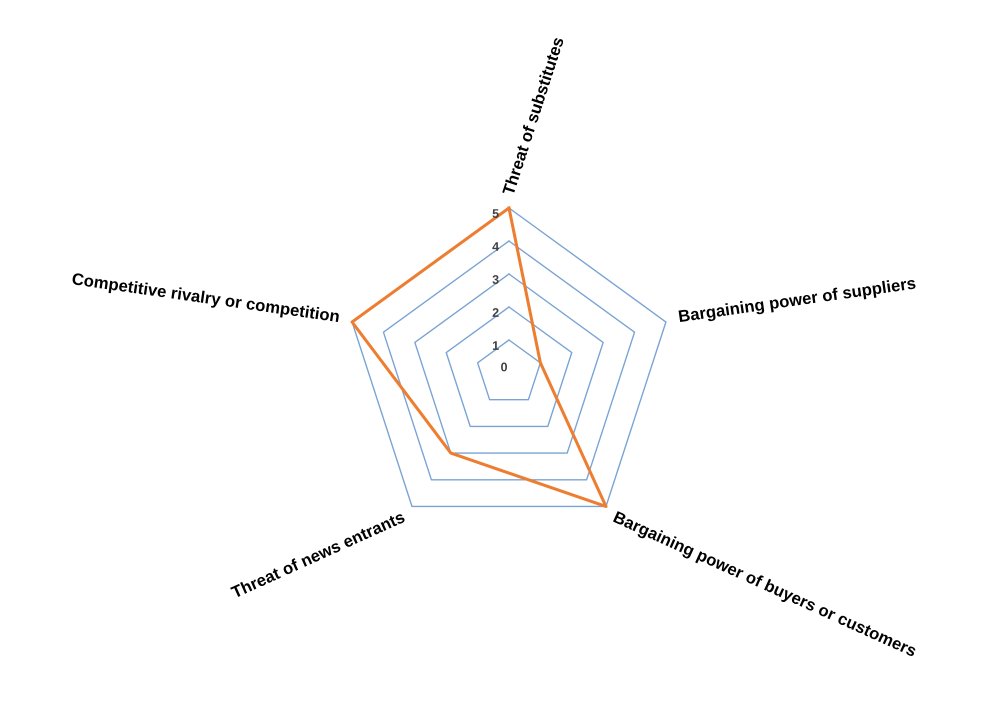 The width and height of the screenshot is (989, 722). Describe the element at coordinates (495, 312) in the screenshot. I see `y-tick-label: 2` at that location.